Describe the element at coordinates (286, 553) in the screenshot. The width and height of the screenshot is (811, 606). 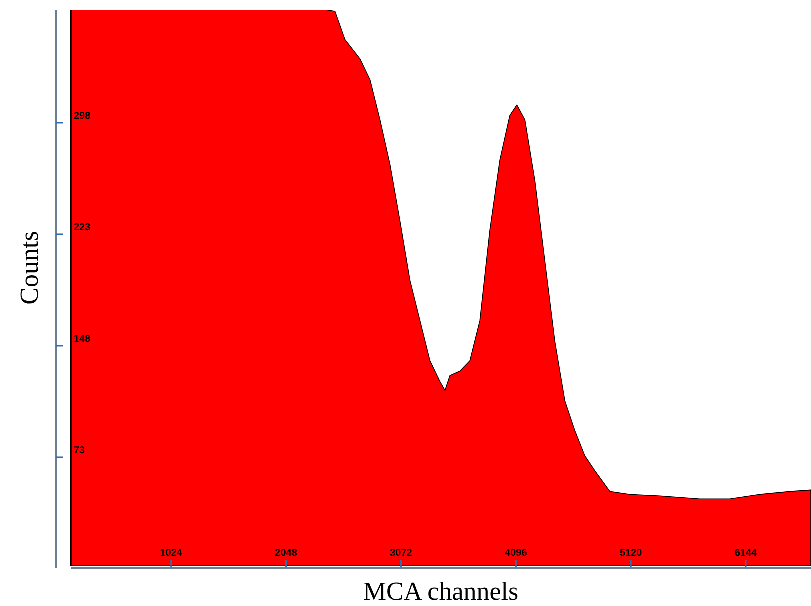
I see `x-tick-label: 2048` at that location.